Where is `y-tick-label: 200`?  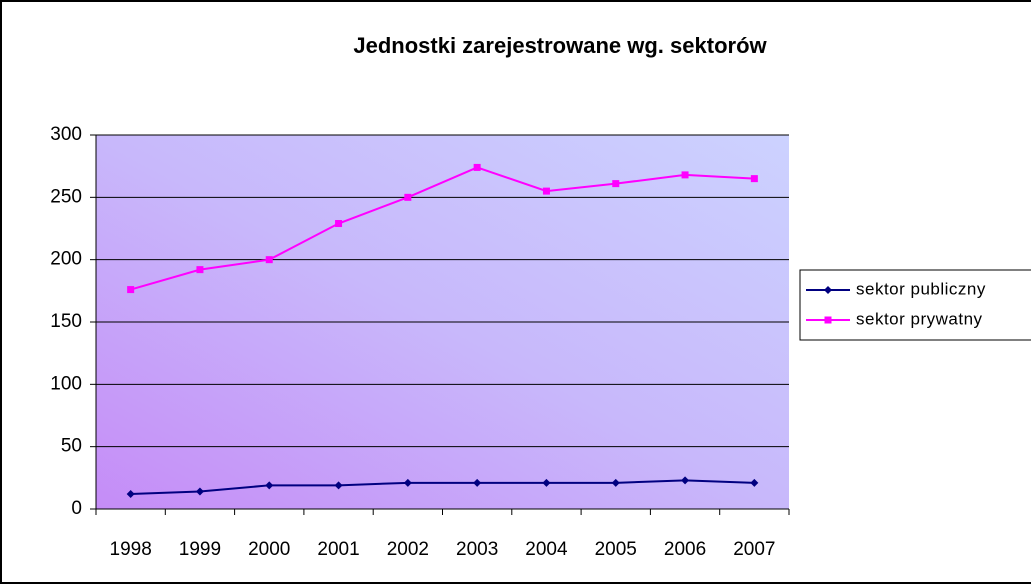
y-tick-label: 200 is located at coordinates (66, 259).